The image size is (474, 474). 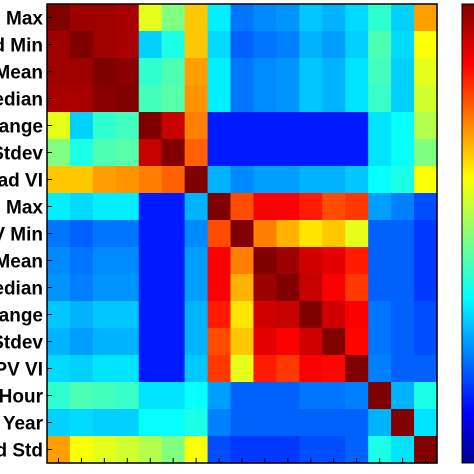 I want to click on row-label: d Min, so click(x=21, y=46).